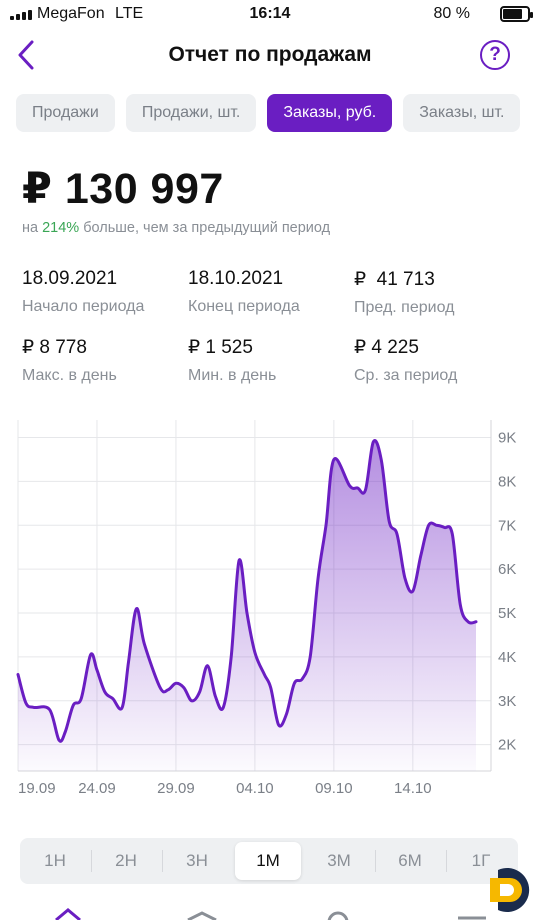 Image resolution: width=540 pixels, height=920 pixels. I want to click on nav-header: Отчет по продажам ?, so click(270, 56).